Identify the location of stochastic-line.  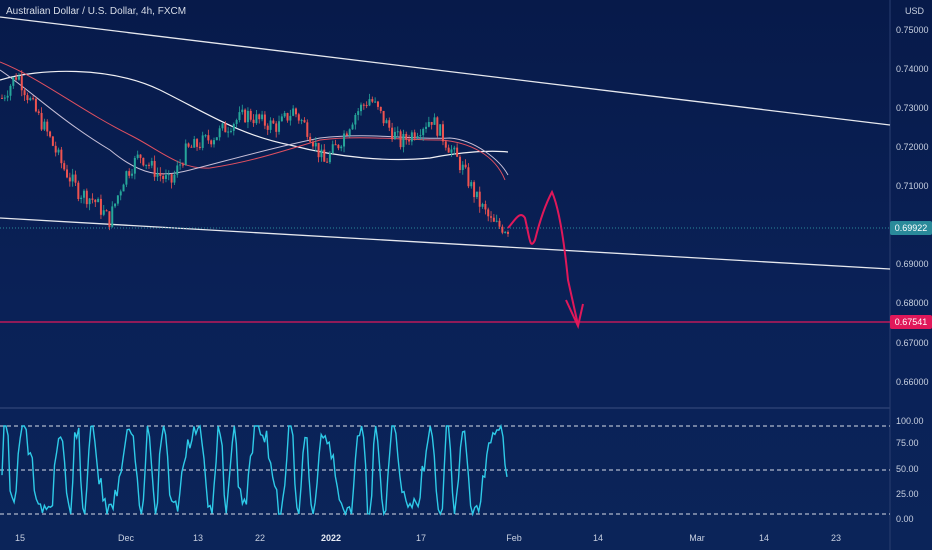
(254, 470).